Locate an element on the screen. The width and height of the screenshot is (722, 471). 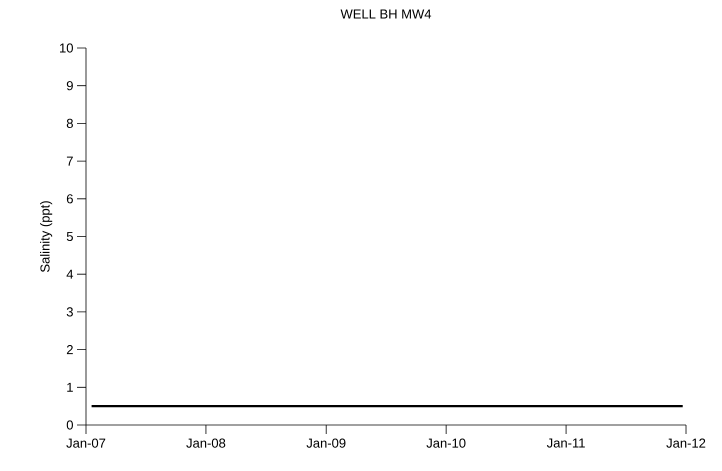
y-tick-label: 1 is located at coordinates (70, 387).